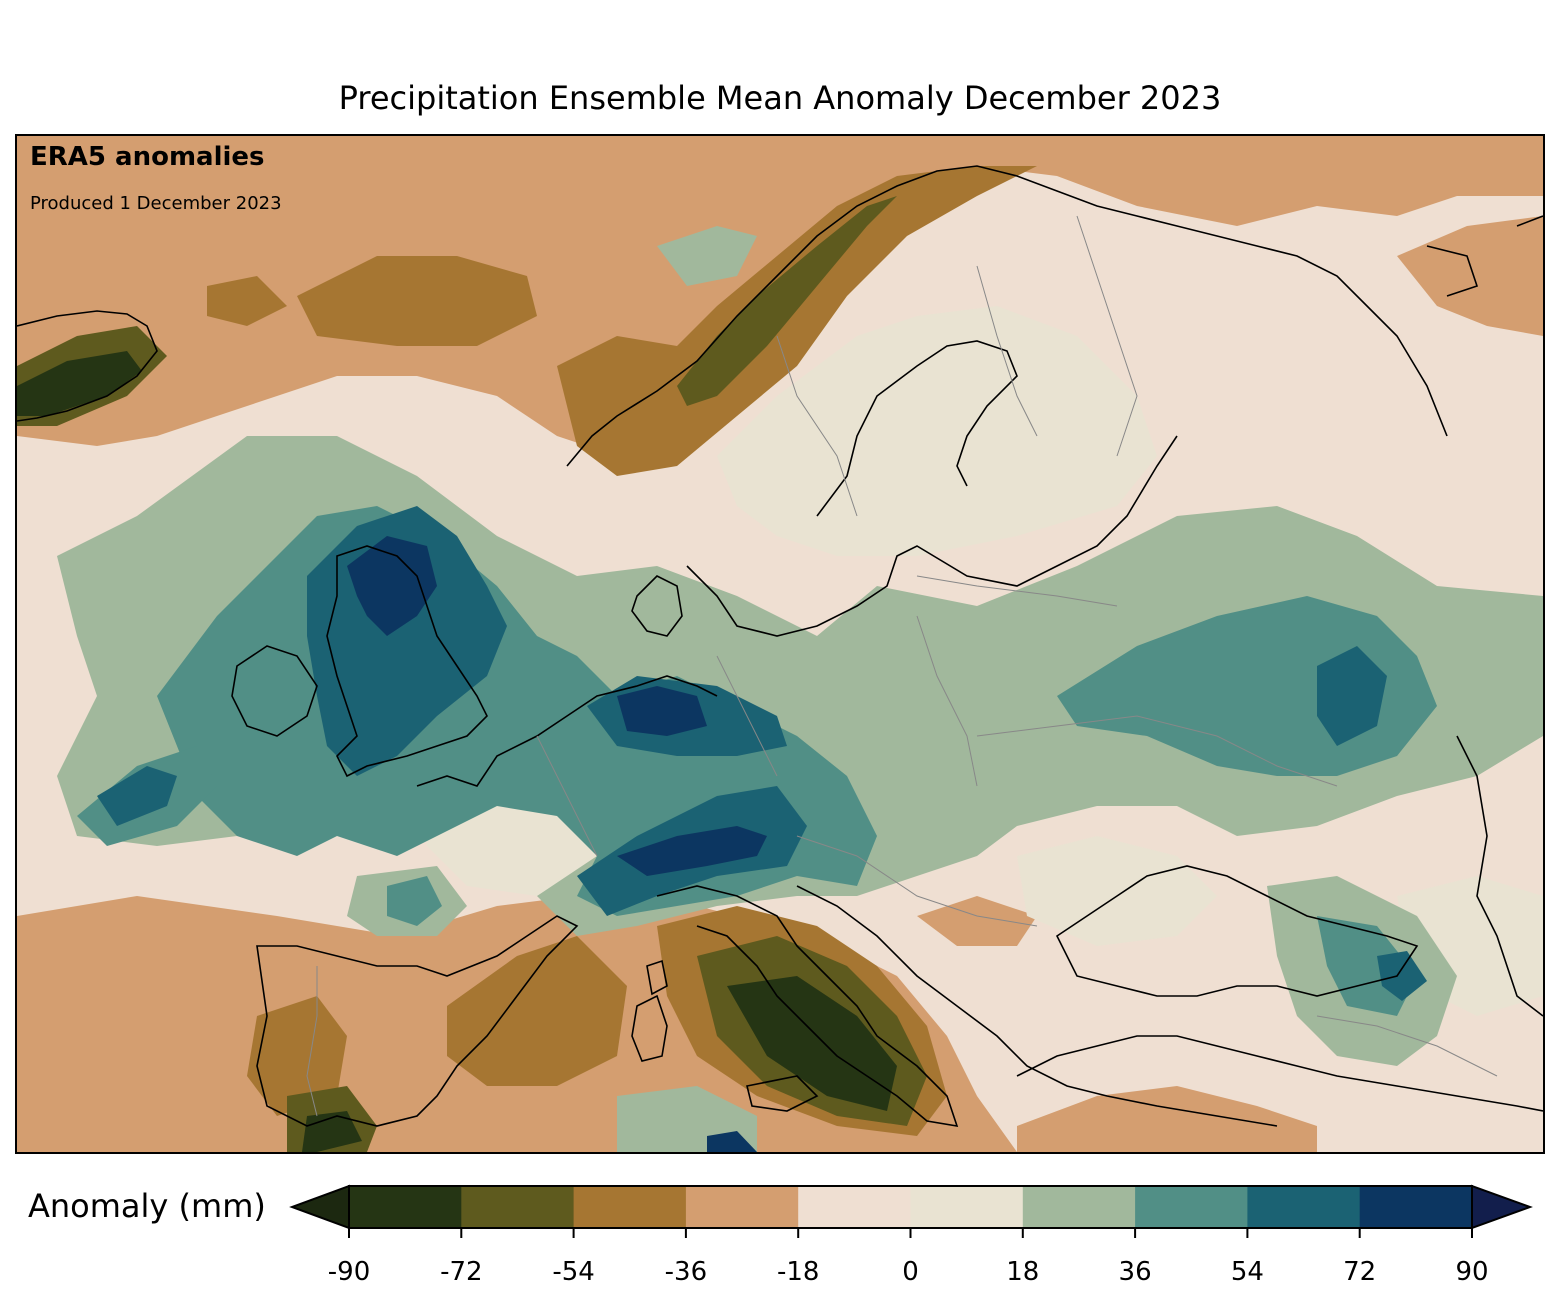  I want to click on coastline-italy, so click(807, 1006).